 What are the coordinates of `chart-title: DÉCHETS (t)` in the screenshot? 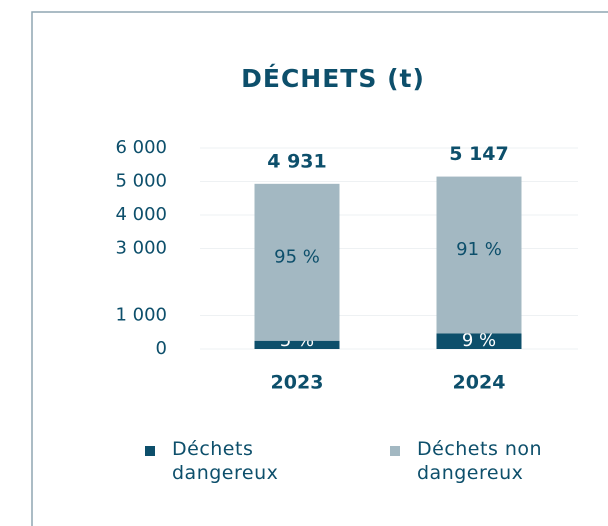 It's located at (333, 78).